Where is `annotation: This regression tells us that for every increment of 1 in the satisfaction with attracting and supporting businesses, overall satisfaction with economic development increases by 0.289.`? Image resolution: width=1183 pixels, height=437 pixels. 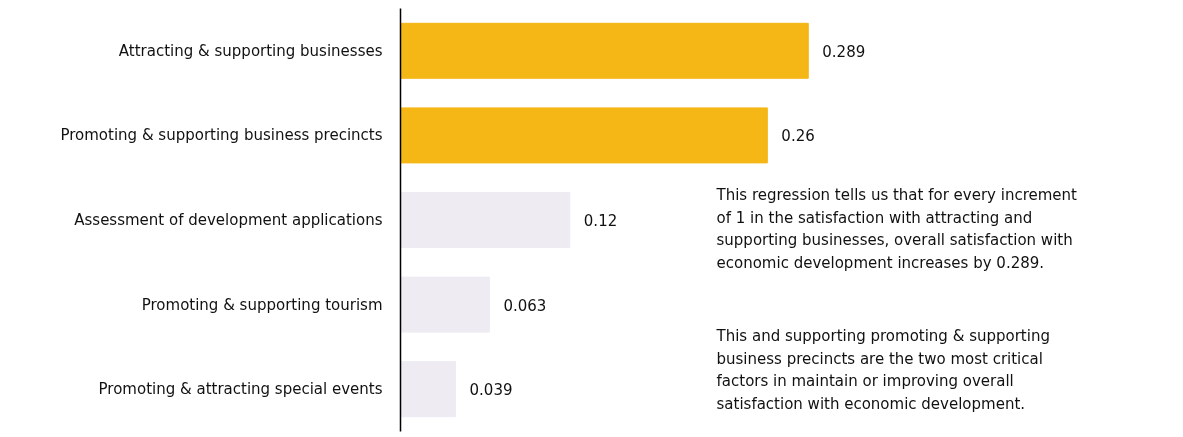 annotation: This regression tells us that for every increment of 1 in the satisfaction with attracting and supporting businesses, overall satisfaction with economic development increases by 0.289. is located at coordinates (896, 229).